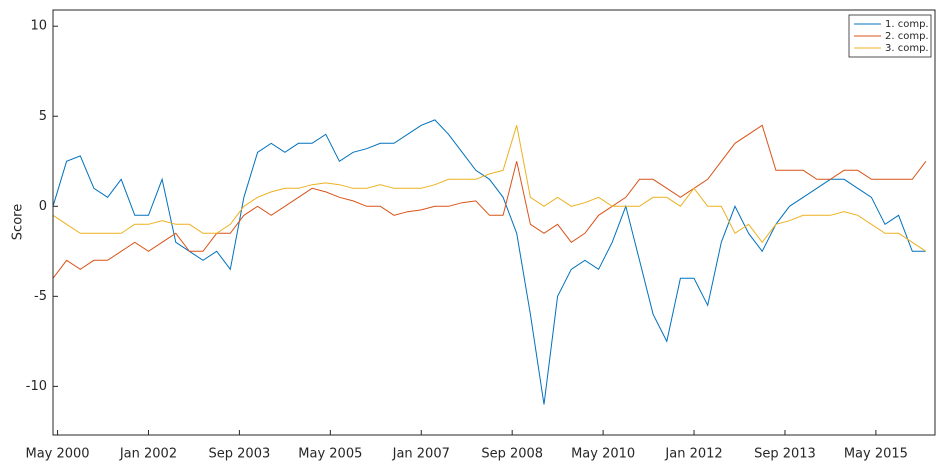 Image resolution: width=937 pixels, height=465 pixels. I want to click on legend-label: 1. comp., so click(907, 24).